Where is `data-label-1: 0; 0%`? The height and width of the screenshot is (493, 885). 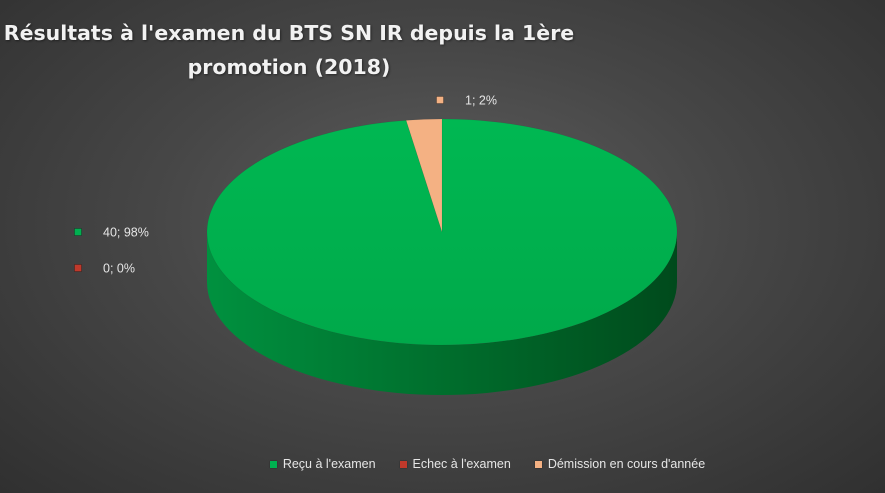
data-label-1: 0; 0% is located at coordinates (104, 269).